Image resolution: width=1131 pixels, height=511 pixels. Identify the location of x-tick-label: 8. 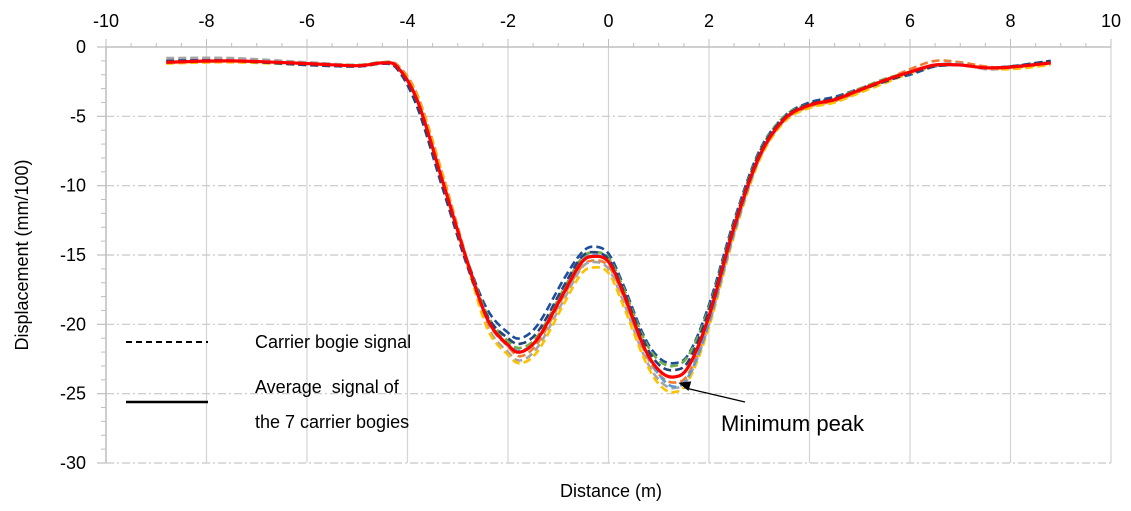
(1010, 21).